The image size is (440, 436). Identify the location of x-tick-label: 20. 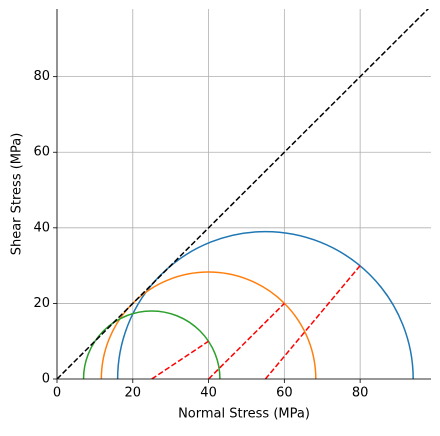
(133, 393).